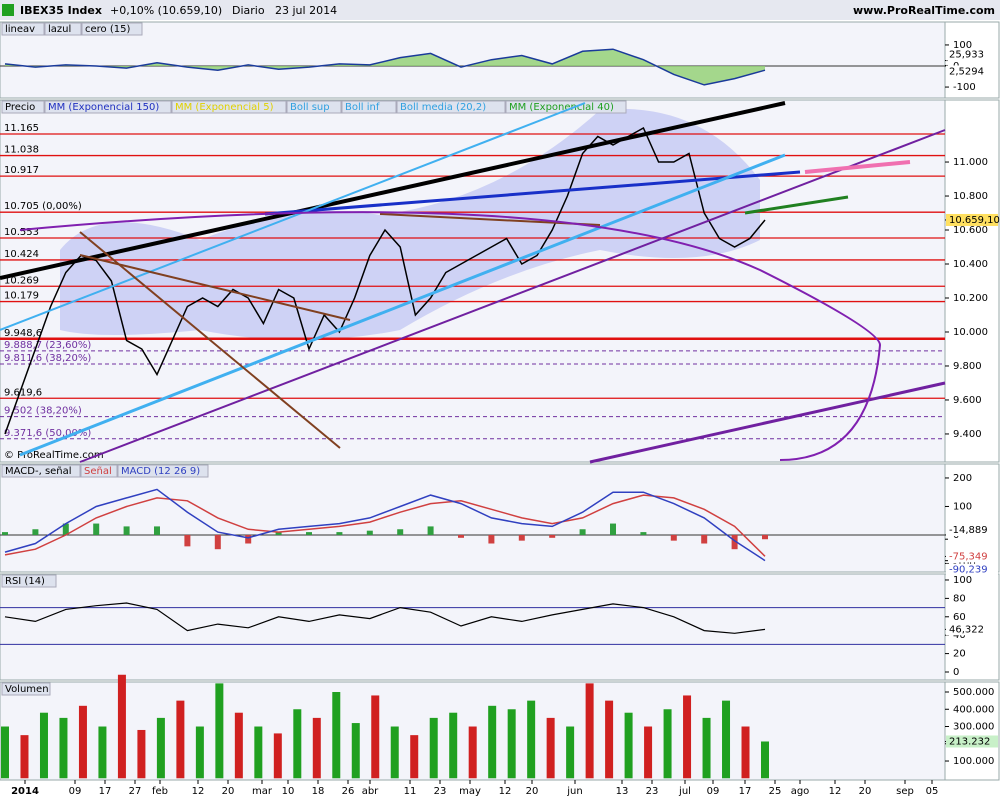 The height and width of the screenshot is (800, 1000). Describe the element at coordinates (20, 29) in the screenshot. I see `legend-entry: lineav` at that location.